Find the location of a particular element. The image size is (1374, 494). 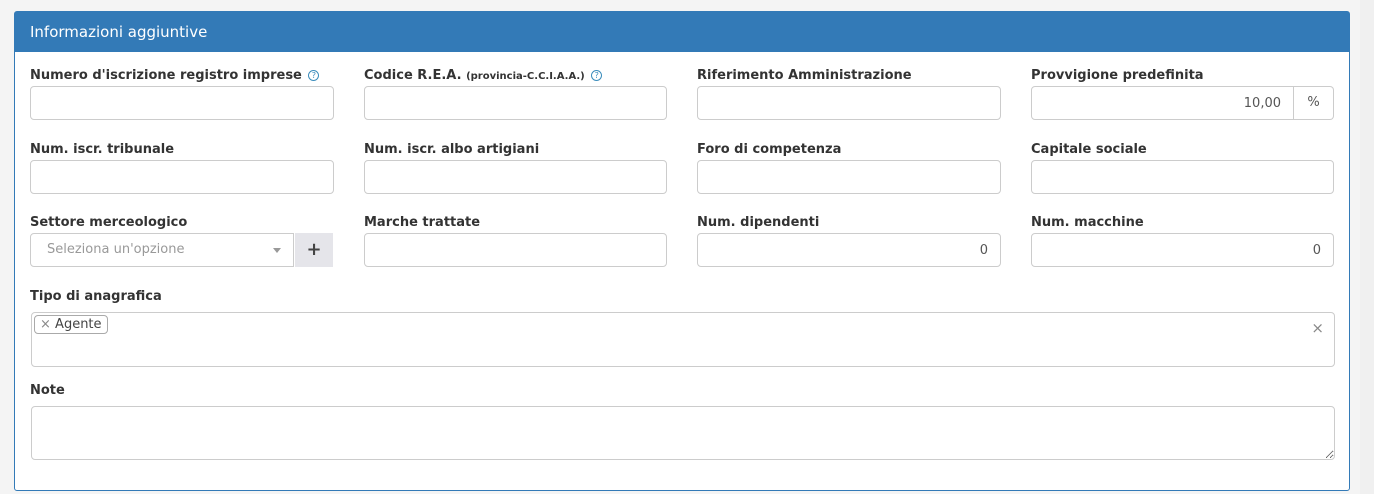

dipendenti-input is located at coordinates (849, 250).